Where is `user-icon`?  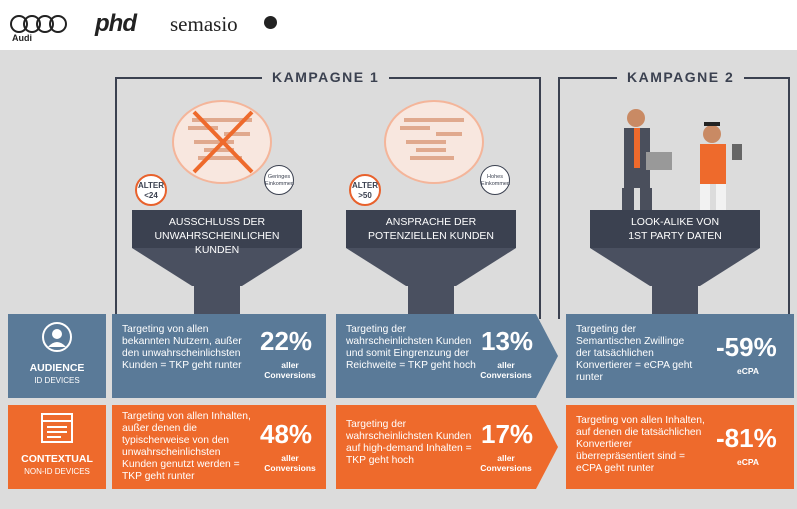 user-icon is located at coordinates (57, 337).